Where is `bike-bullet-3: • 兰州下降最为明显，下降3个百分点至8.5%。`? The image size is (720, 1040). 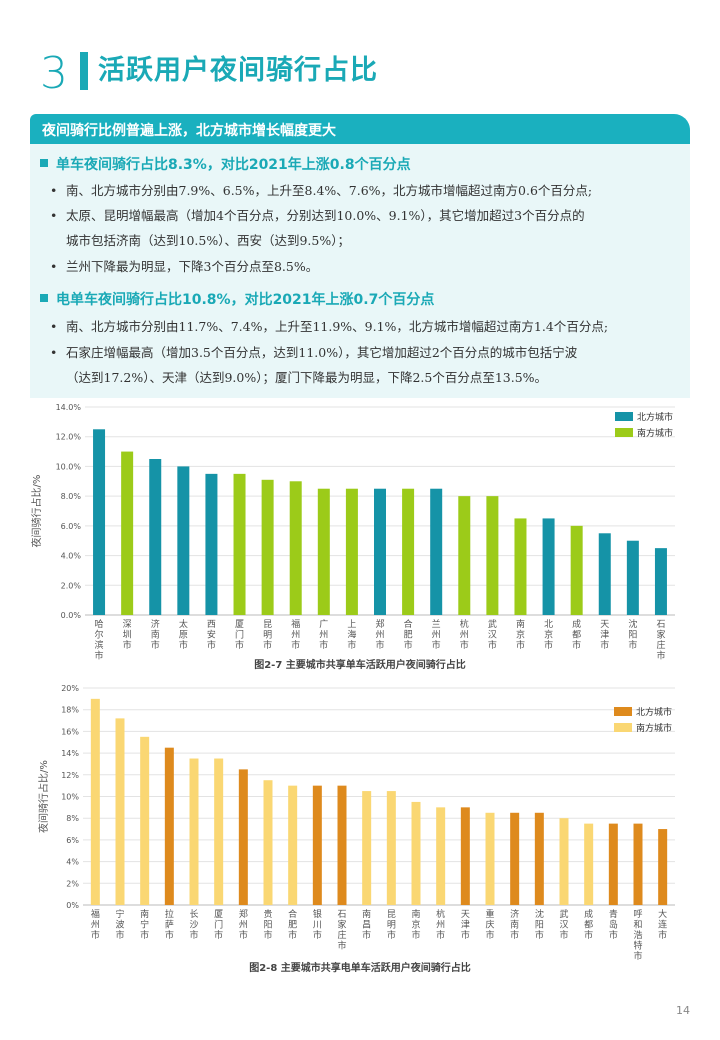
bike-bullet-3: • 兰州下降最为明显，下降3个百分点至8.5%。 is located at coordinates (366, 266).